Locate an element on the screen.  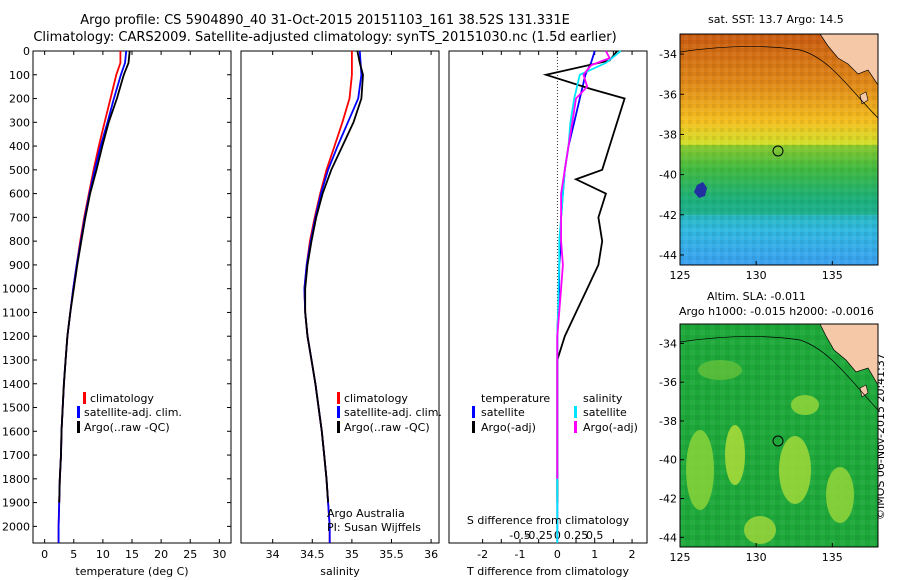
legend-label-satellite: satellite-adj. clim. is located at coordinates (133, 412).